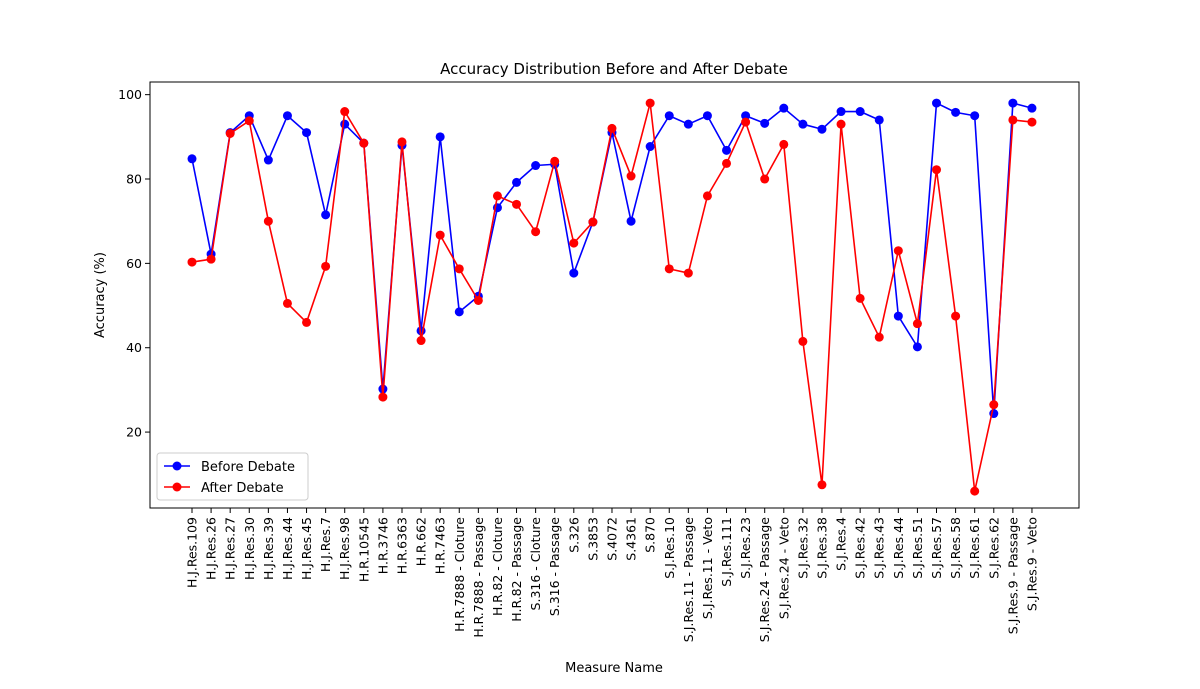 The image size is (1200, 689). Describe the element at coordinates (821, 548) in the screenshot. I see `x-tick-label: S.J.Res.38` at that location.